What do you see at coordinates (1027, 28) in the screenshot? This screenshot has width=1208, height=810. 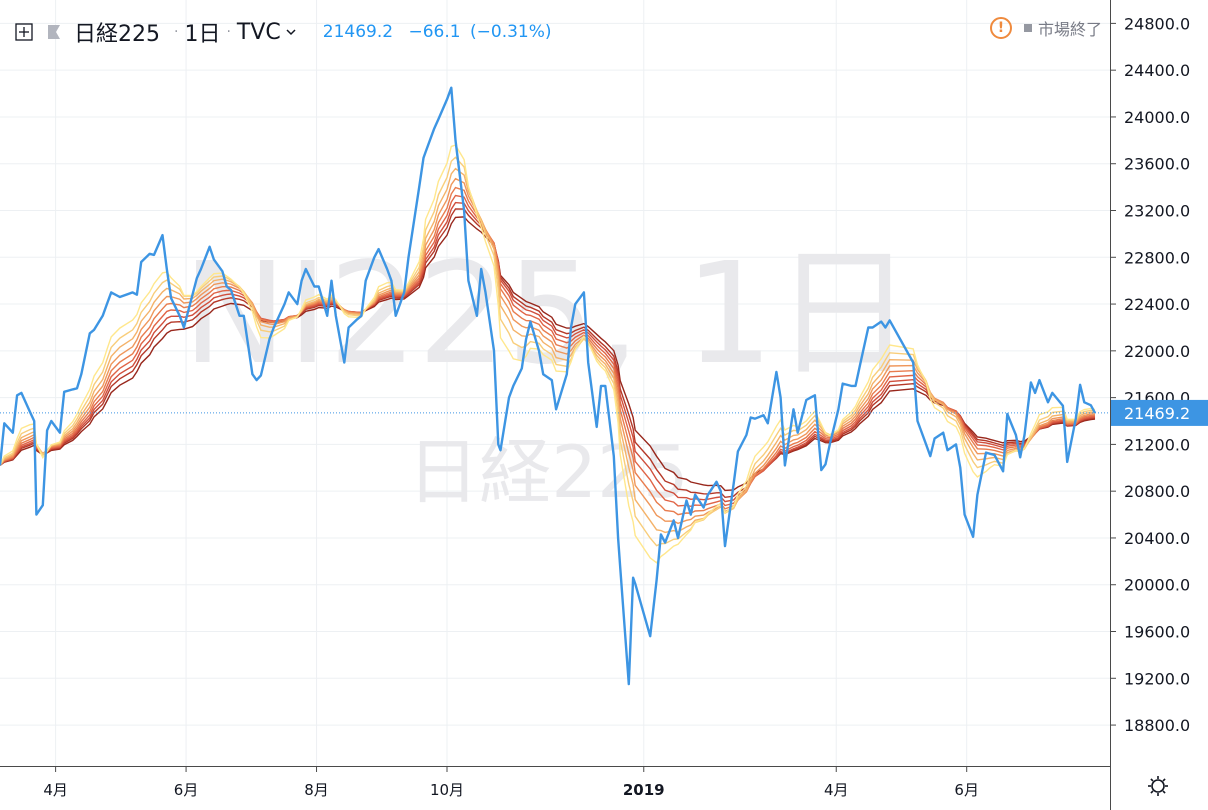 I see `square-icon` at bounding box center [1027, 28].